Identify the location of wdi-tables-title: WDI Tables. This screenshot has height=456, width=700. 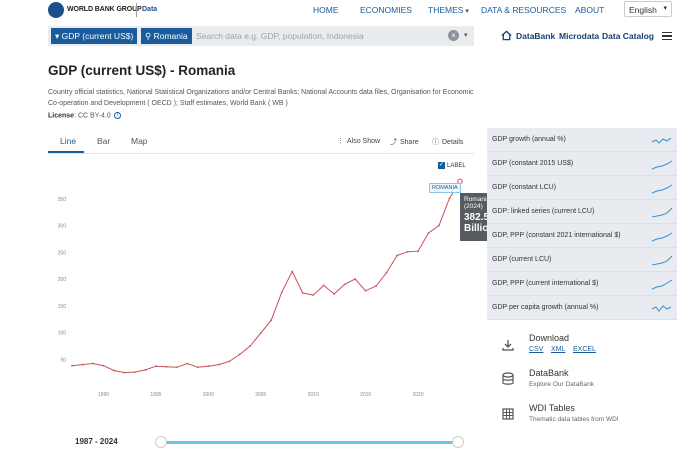
(552, 408).